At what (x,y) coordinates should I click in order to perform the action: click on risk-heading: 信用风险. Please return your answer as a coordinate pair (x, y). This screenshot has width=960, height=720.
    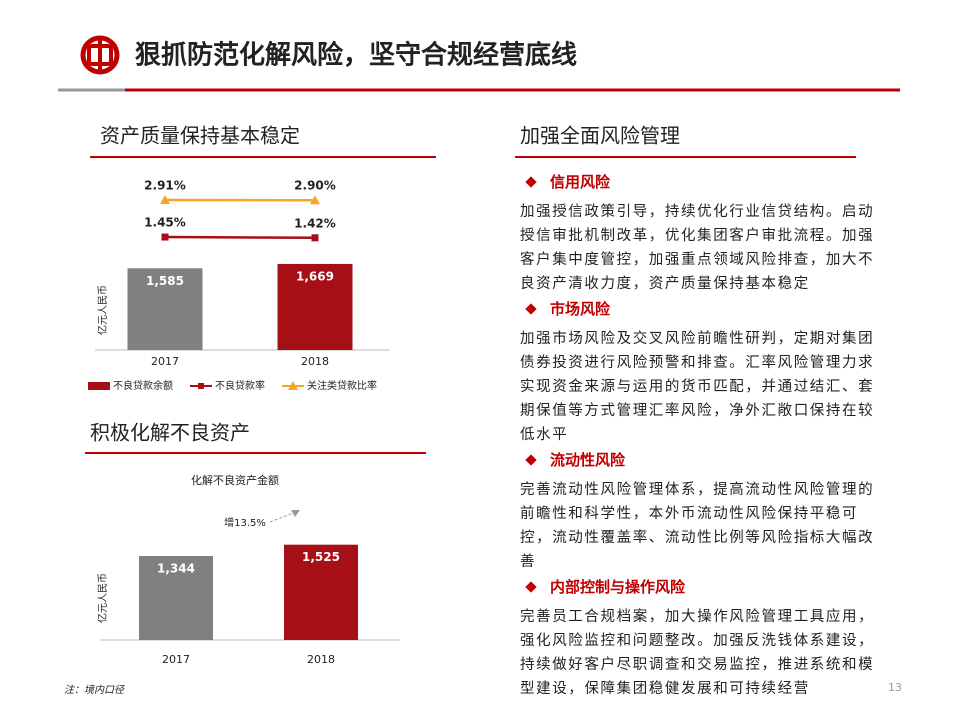
    Looking at the image, I should click on (704, 182).